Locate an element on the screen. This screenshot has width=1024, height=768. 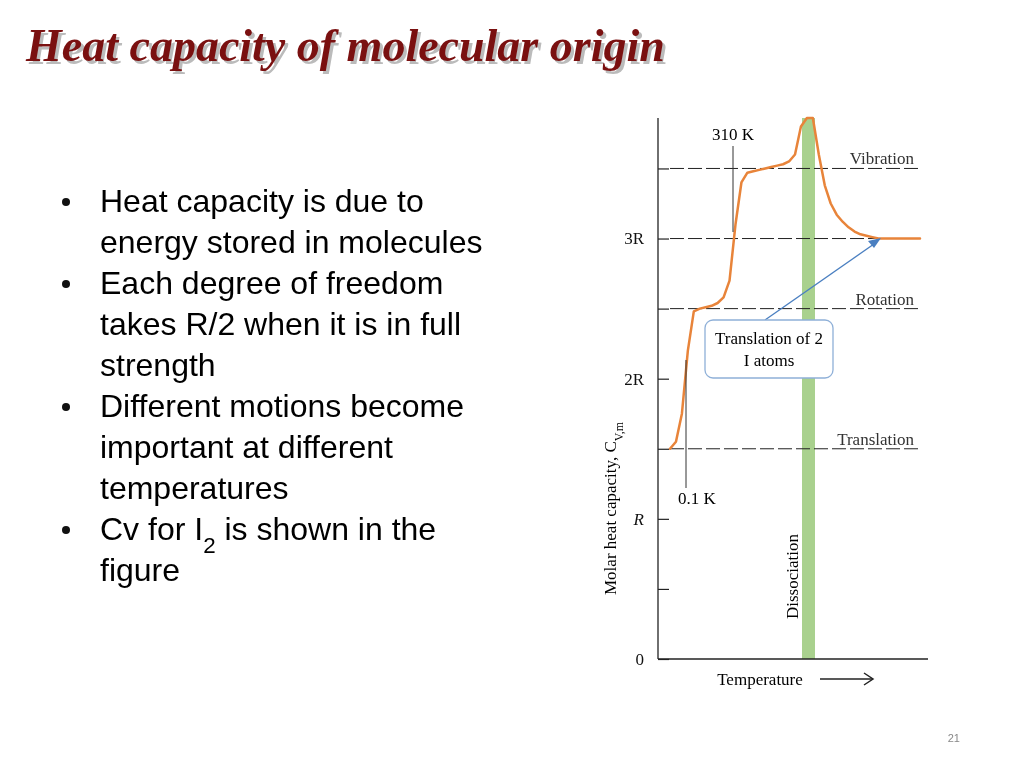
ref-line-label: Rotation is located at coordinates (885, 299).